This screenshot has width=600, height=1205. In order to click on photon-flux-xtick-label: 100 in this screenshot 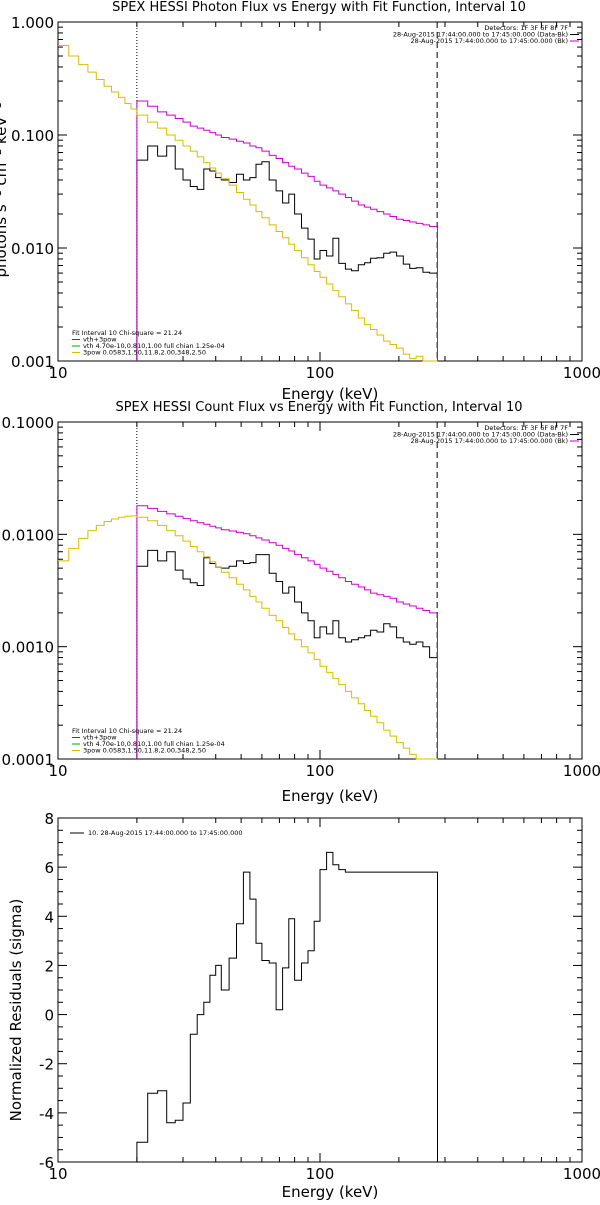, I will do `click(320, 373)`.